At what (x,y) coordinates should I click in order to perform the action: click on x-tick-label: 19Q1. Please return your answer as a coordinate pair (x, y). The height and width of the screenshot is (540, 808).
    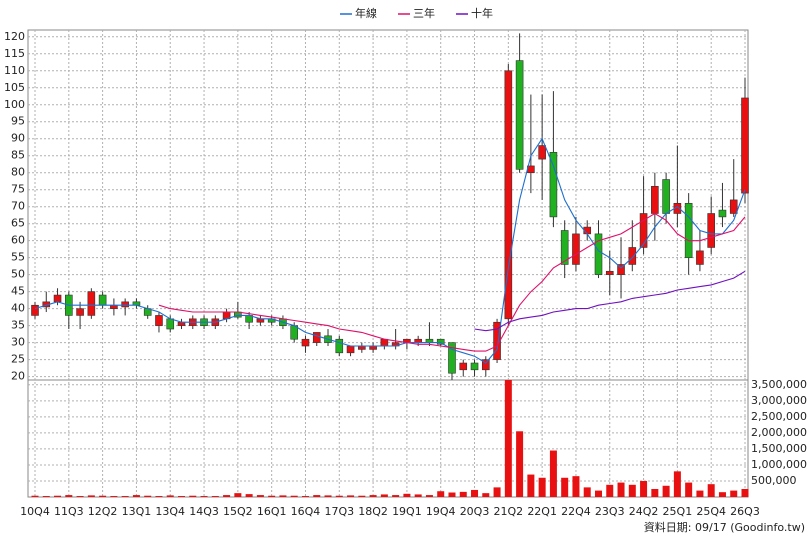
    Looking at the image, I should click on (407, 511).